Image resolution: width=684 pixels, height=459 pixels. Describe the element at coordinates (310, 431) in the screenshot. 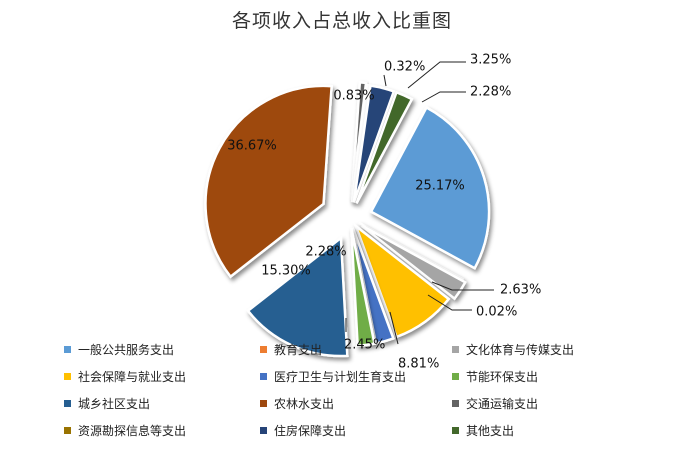

I see `legend-label: 住房保障支出` at that location.